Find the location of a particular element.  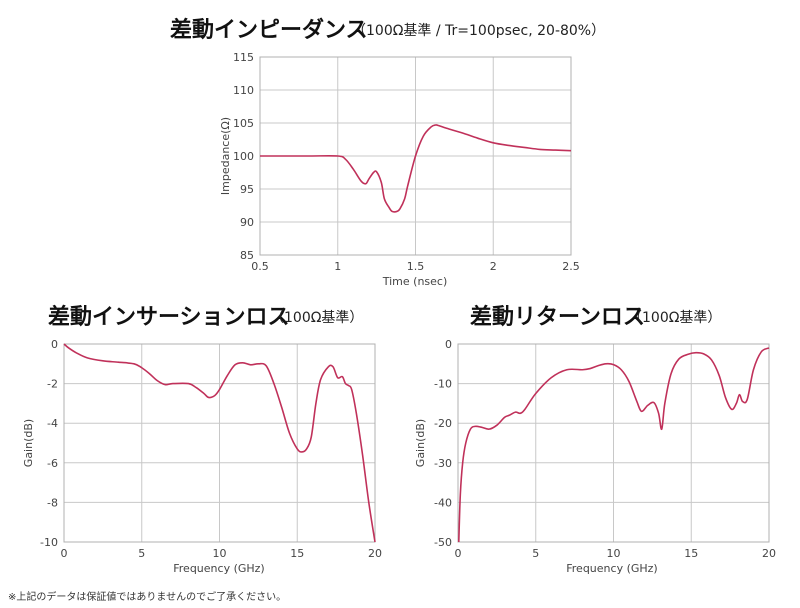

return-loss-chart-subtitle: （100Ω基準） is located at coordinates (674, 317).